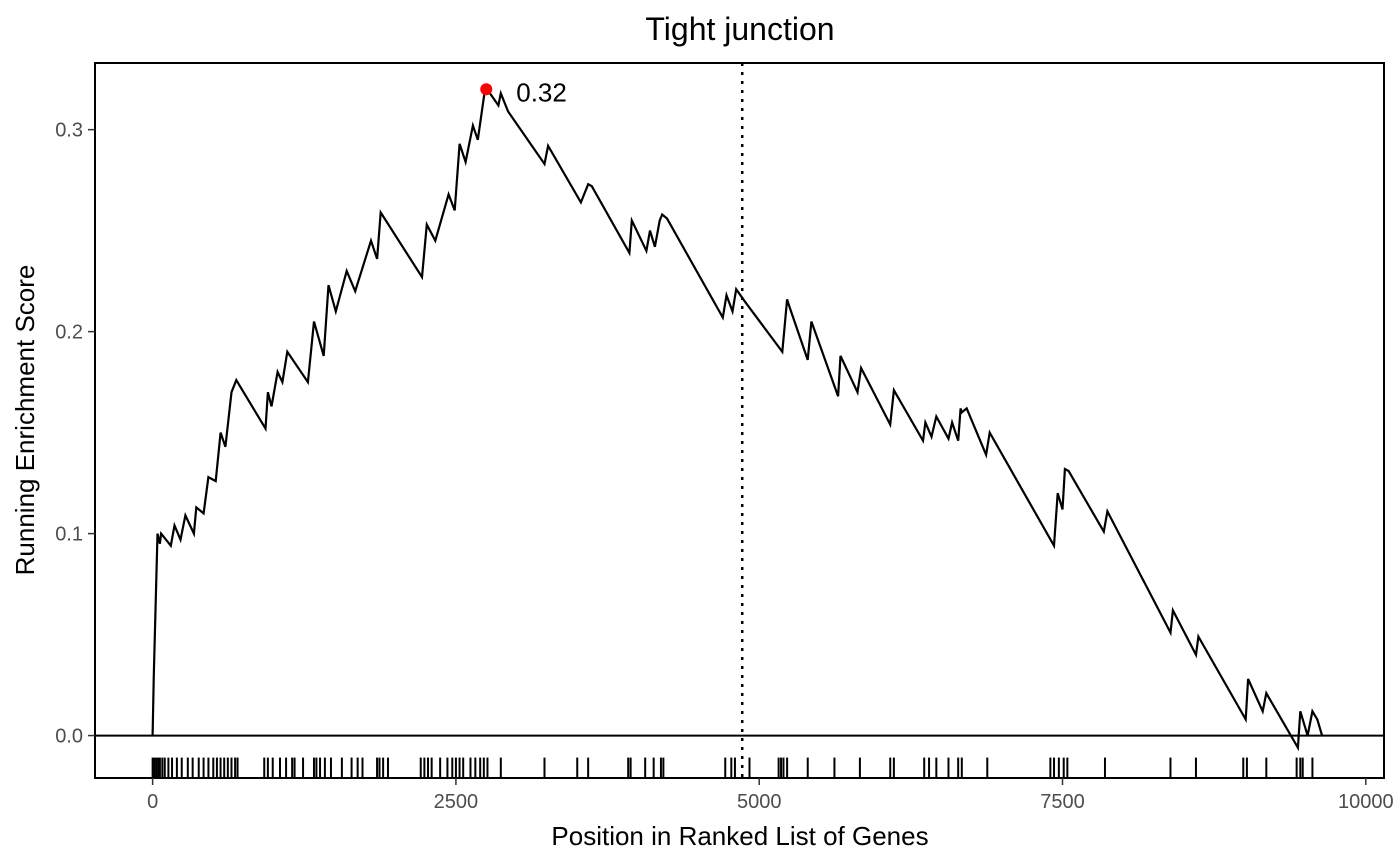 This screenshot has width=1400, height=865. I want to click on x-axis-ticks: 0 2500 5000 7500 10000, so click(770, 795).